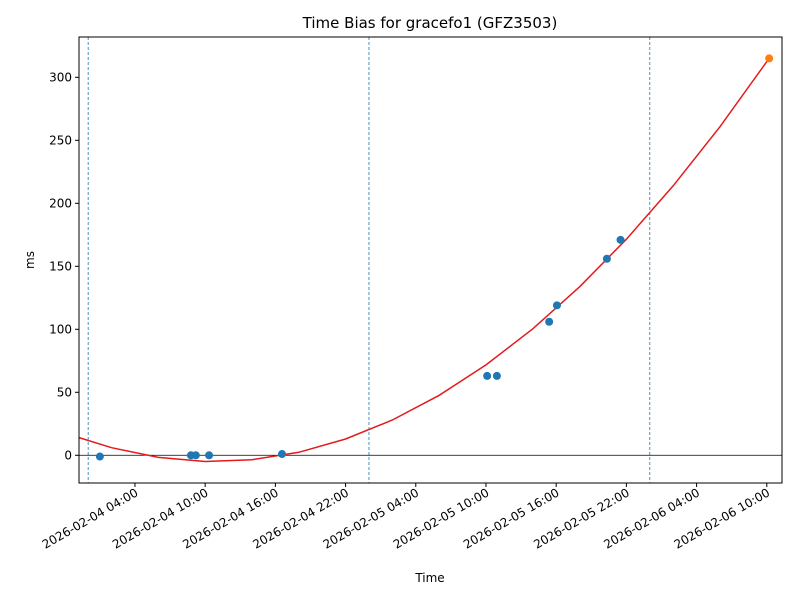  What do you see at coordinates (60, 140) in the screenshot?
I see `y-tick-label: 250` at bounding box center [60, 140].